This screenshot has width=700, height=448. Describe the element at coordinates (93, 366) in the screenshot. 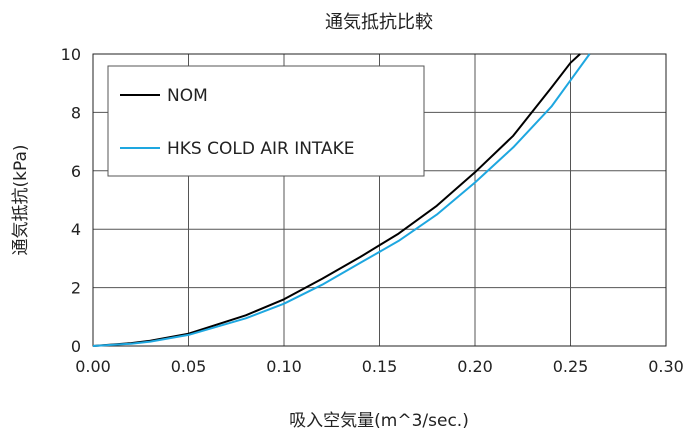

I see `x-tick-label: 0.00` at that location.